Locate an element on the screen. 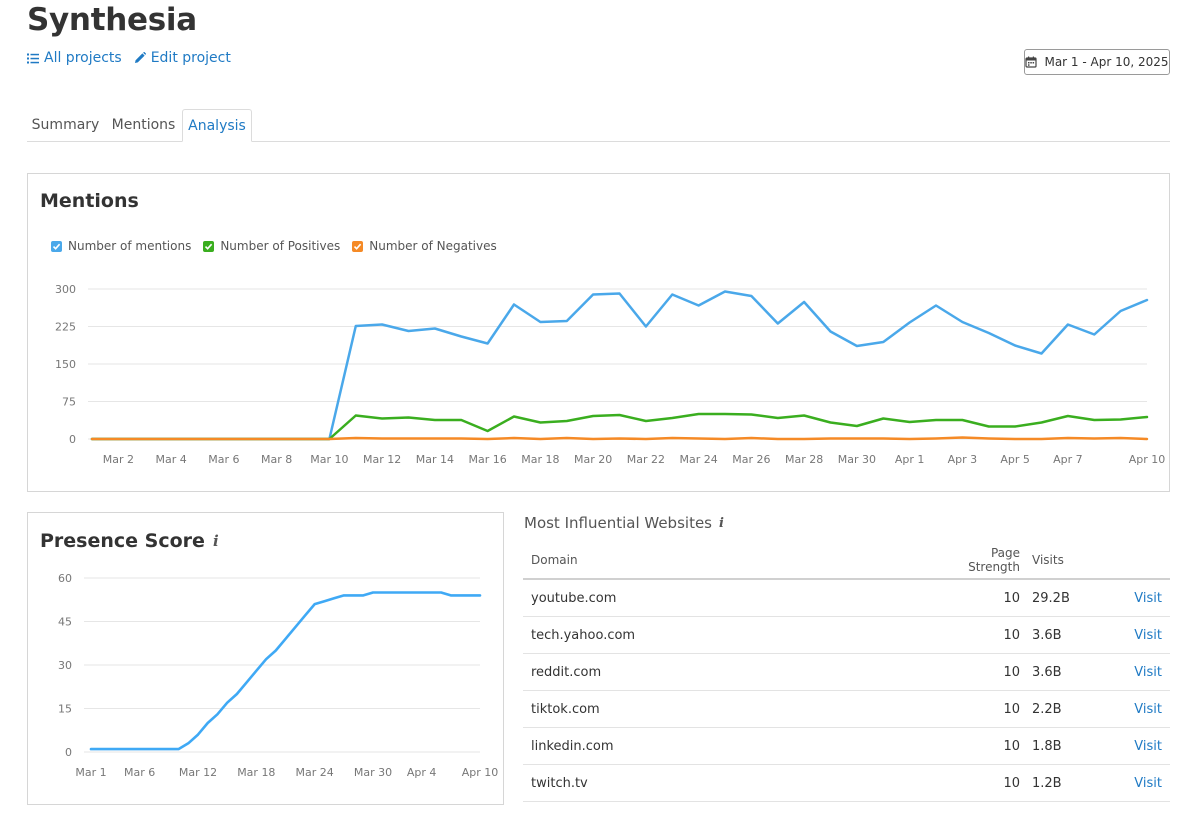 The image size is (1200, 818). x-tick-label: Mar 8 is located at coordinates (276, 459).